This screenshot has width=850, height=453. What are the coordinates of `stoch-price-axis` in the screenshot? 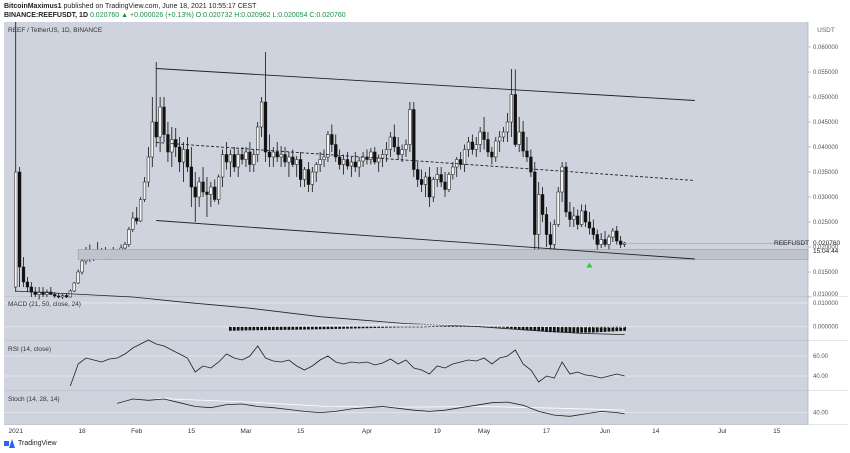 It's located at (828, 408).